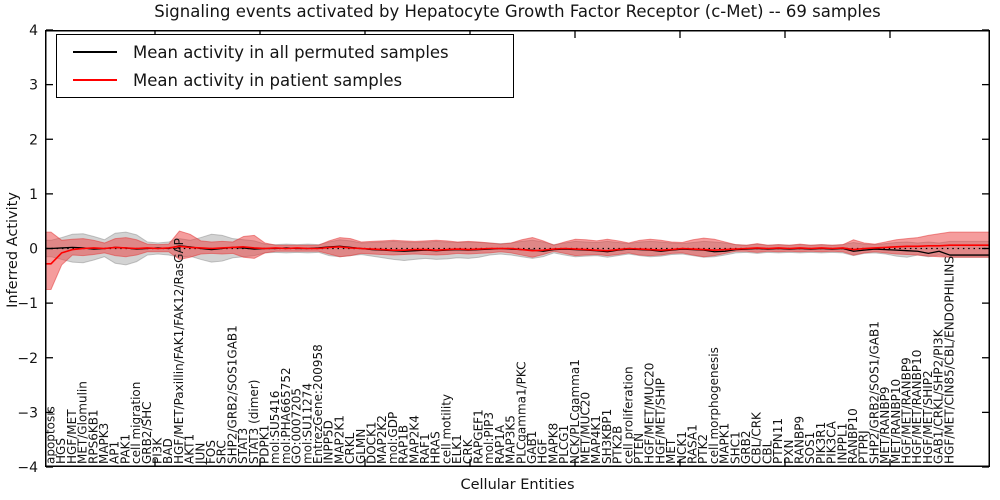 This screenshot has height=500, width=1000. Describe the element at coordinates (393, 438) in the screenshot. I see `x-tick-label: mol:GDP` at that location.